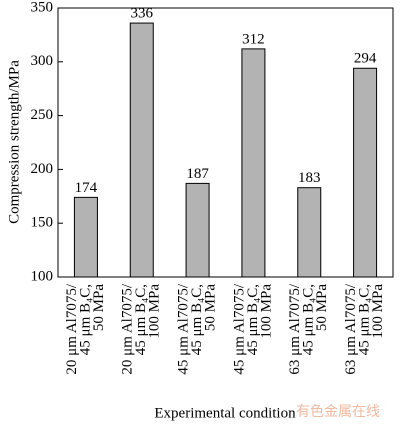 This screenshot has height=427, width=400. What do you see at coordinates (365, 59) in the screenshot?
I see `value-label: 294` at bounding box center [365, 59].